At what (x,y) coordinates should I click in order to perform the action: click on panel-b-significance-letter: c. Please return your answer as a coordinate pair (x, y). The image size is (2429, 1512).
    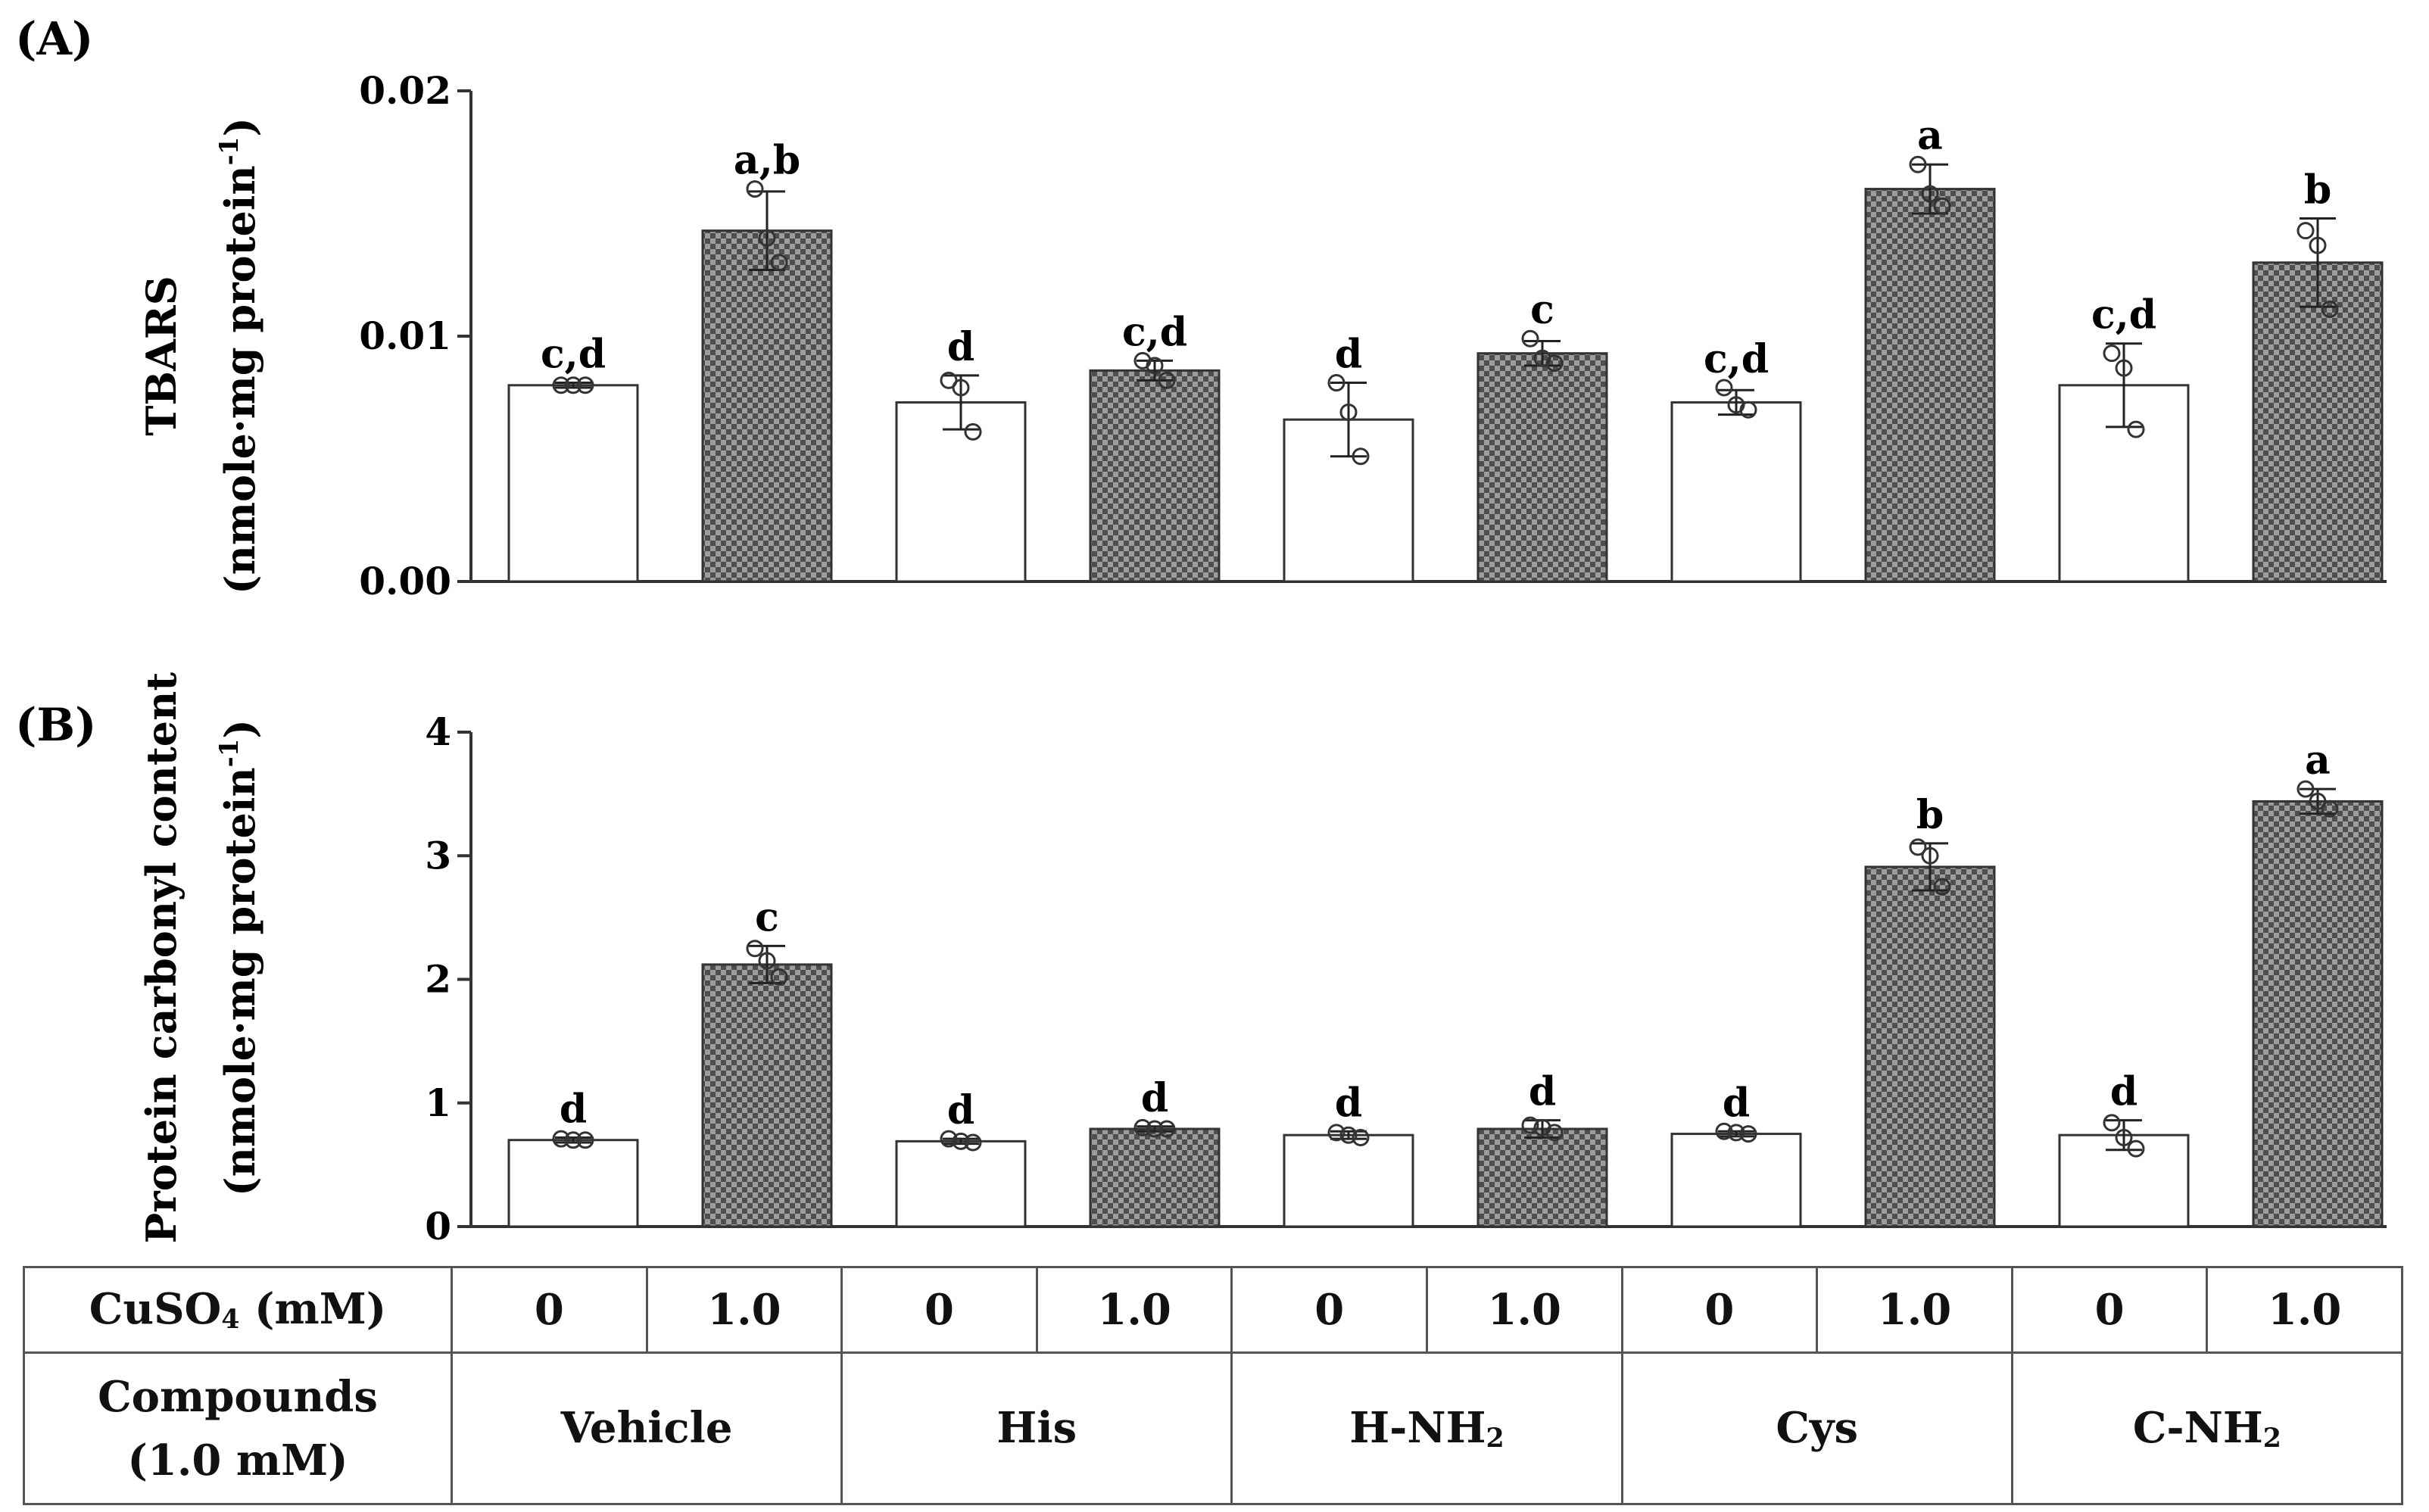
    Looking at the image, I should click on (767, 917).